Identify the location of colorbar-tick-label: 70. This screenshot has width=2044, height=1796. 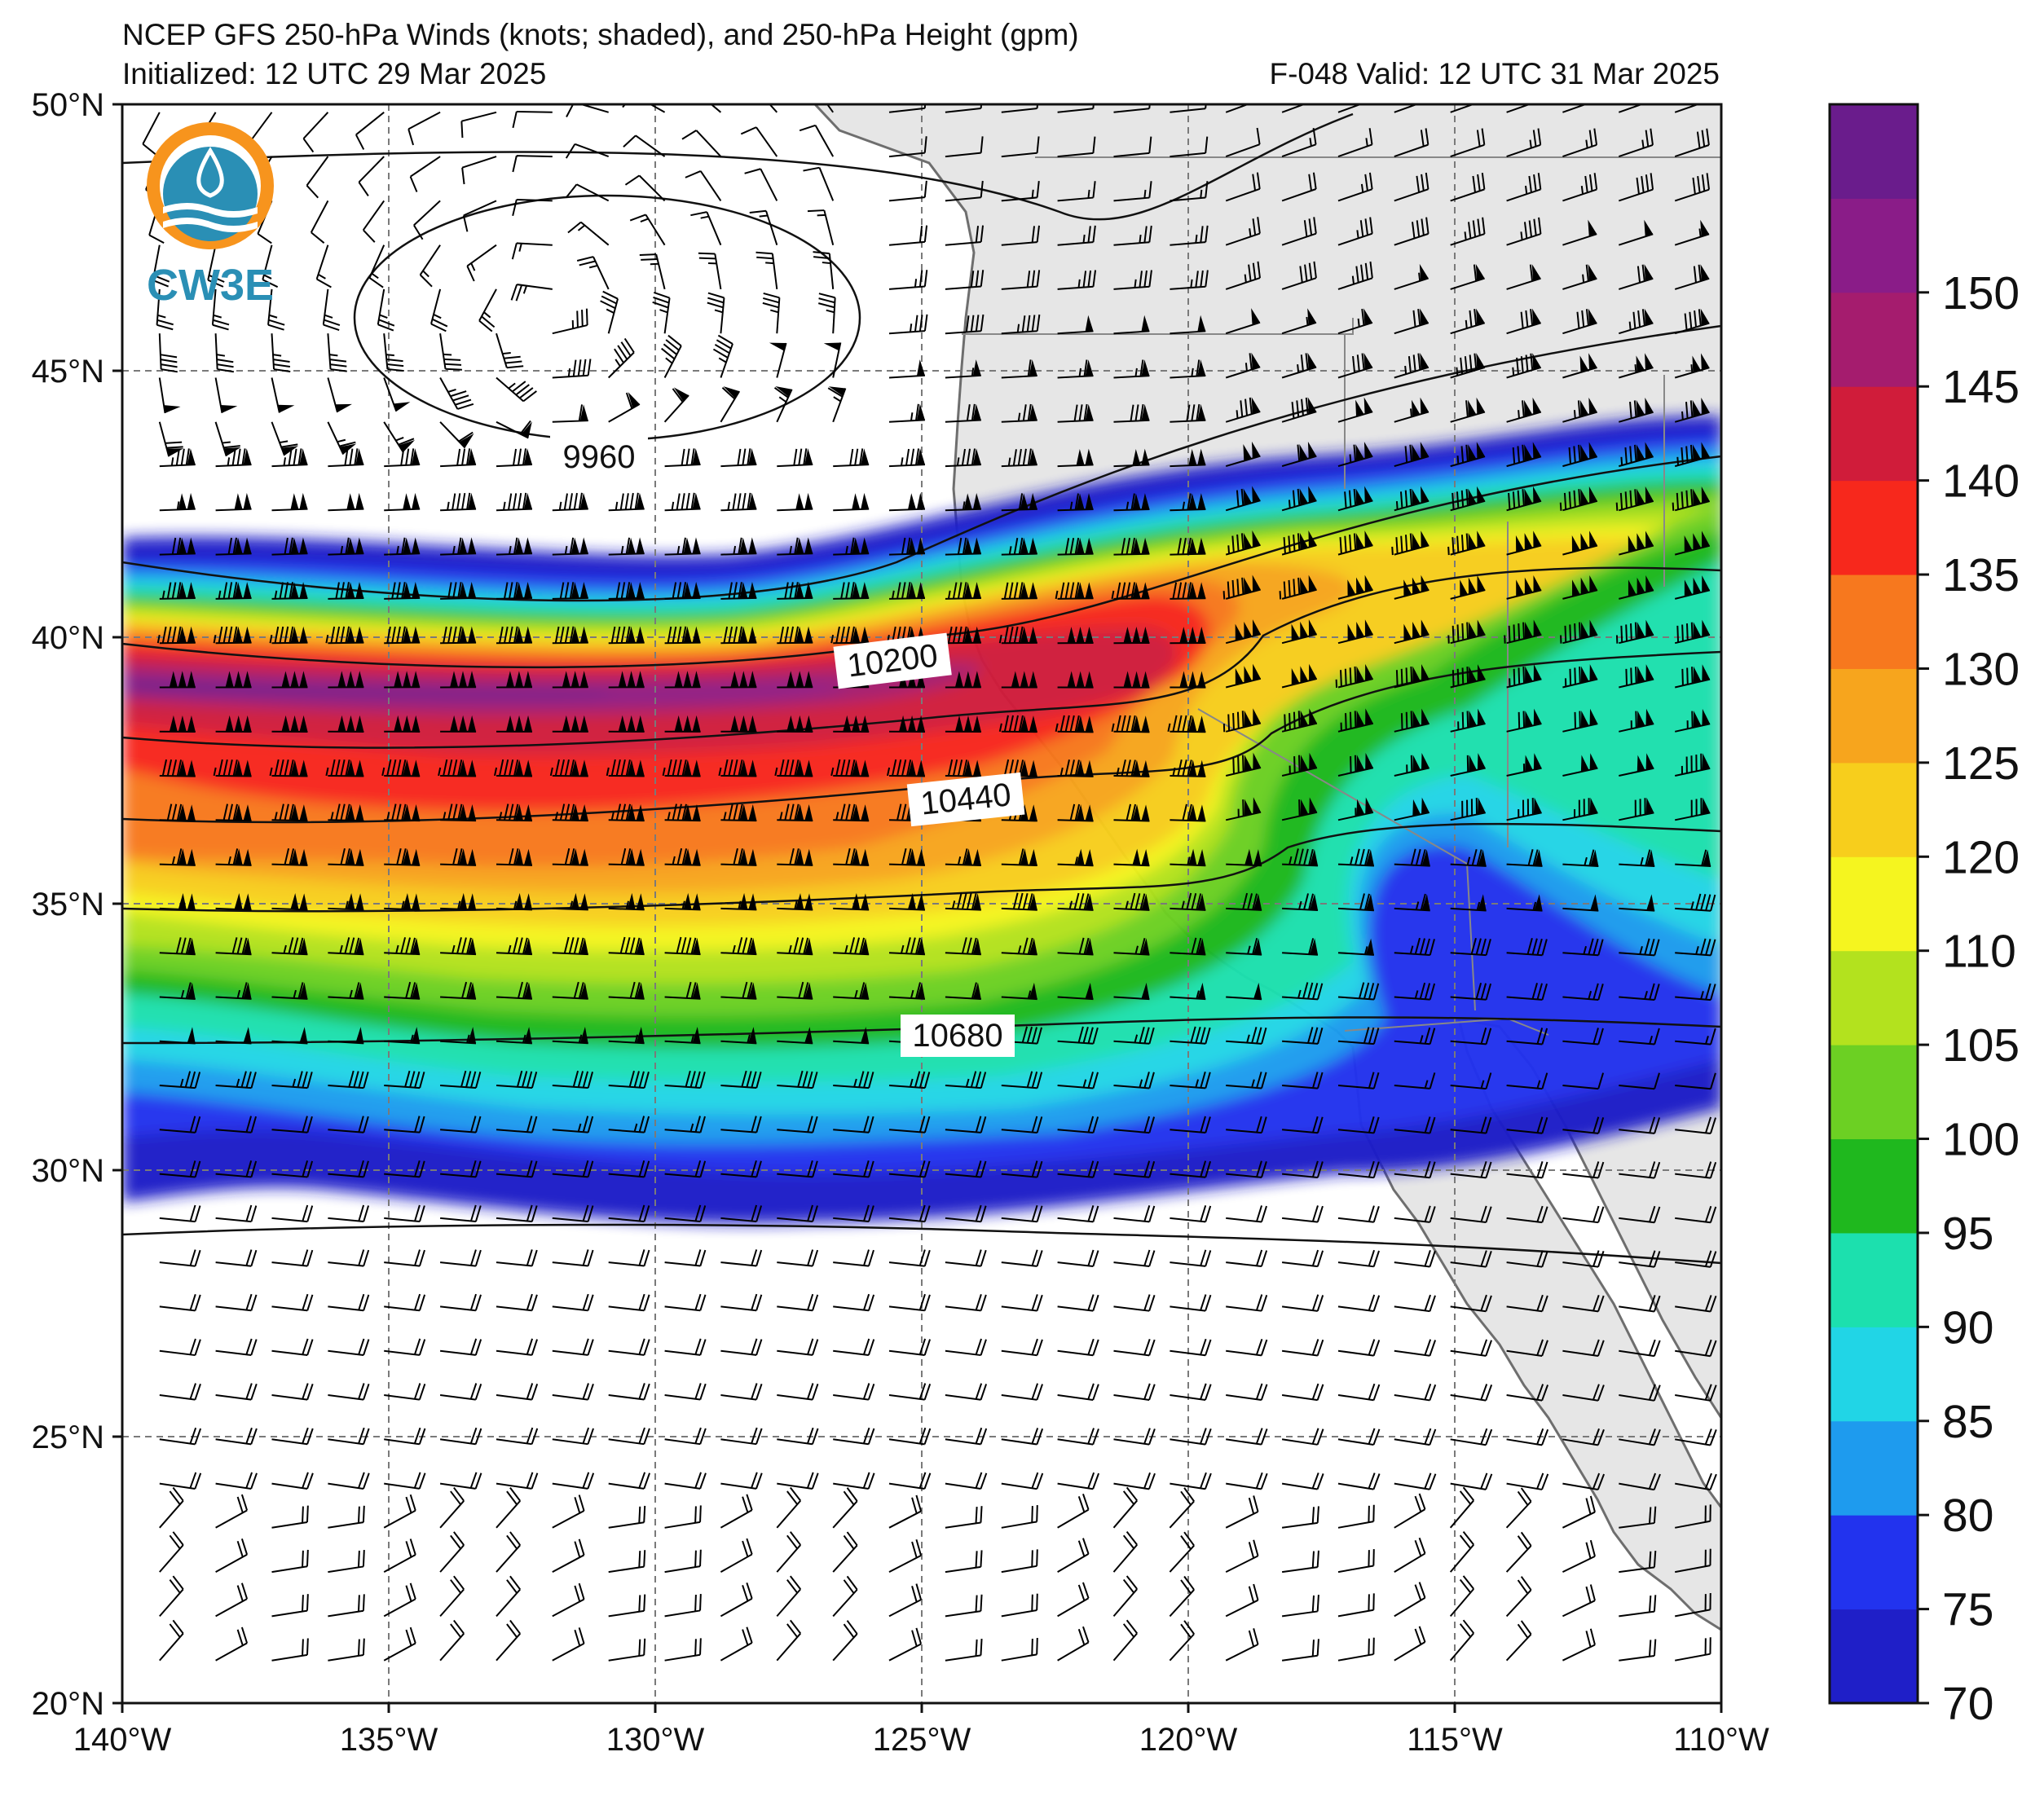
(1967, 1704).